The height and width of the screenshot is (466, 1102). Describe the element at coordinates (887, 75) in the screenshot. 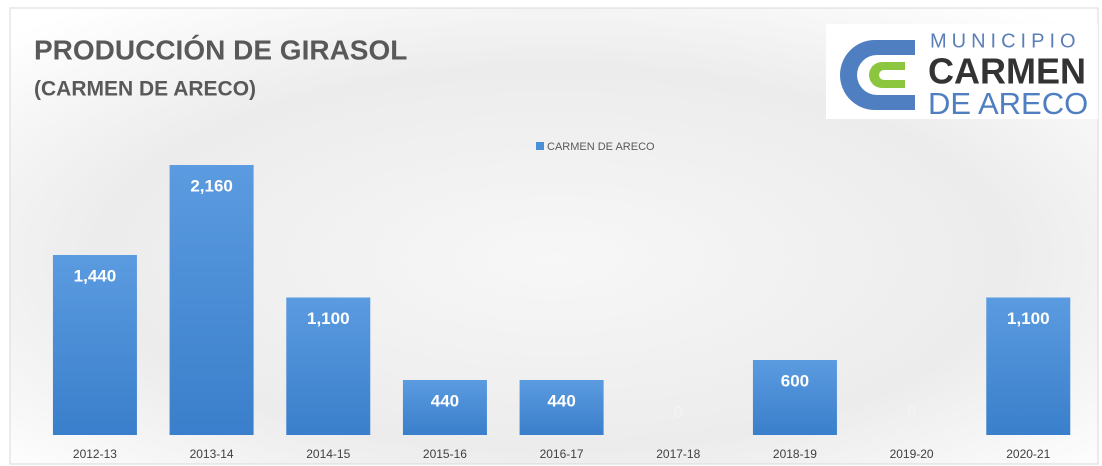

I see `logo-e` at that location.